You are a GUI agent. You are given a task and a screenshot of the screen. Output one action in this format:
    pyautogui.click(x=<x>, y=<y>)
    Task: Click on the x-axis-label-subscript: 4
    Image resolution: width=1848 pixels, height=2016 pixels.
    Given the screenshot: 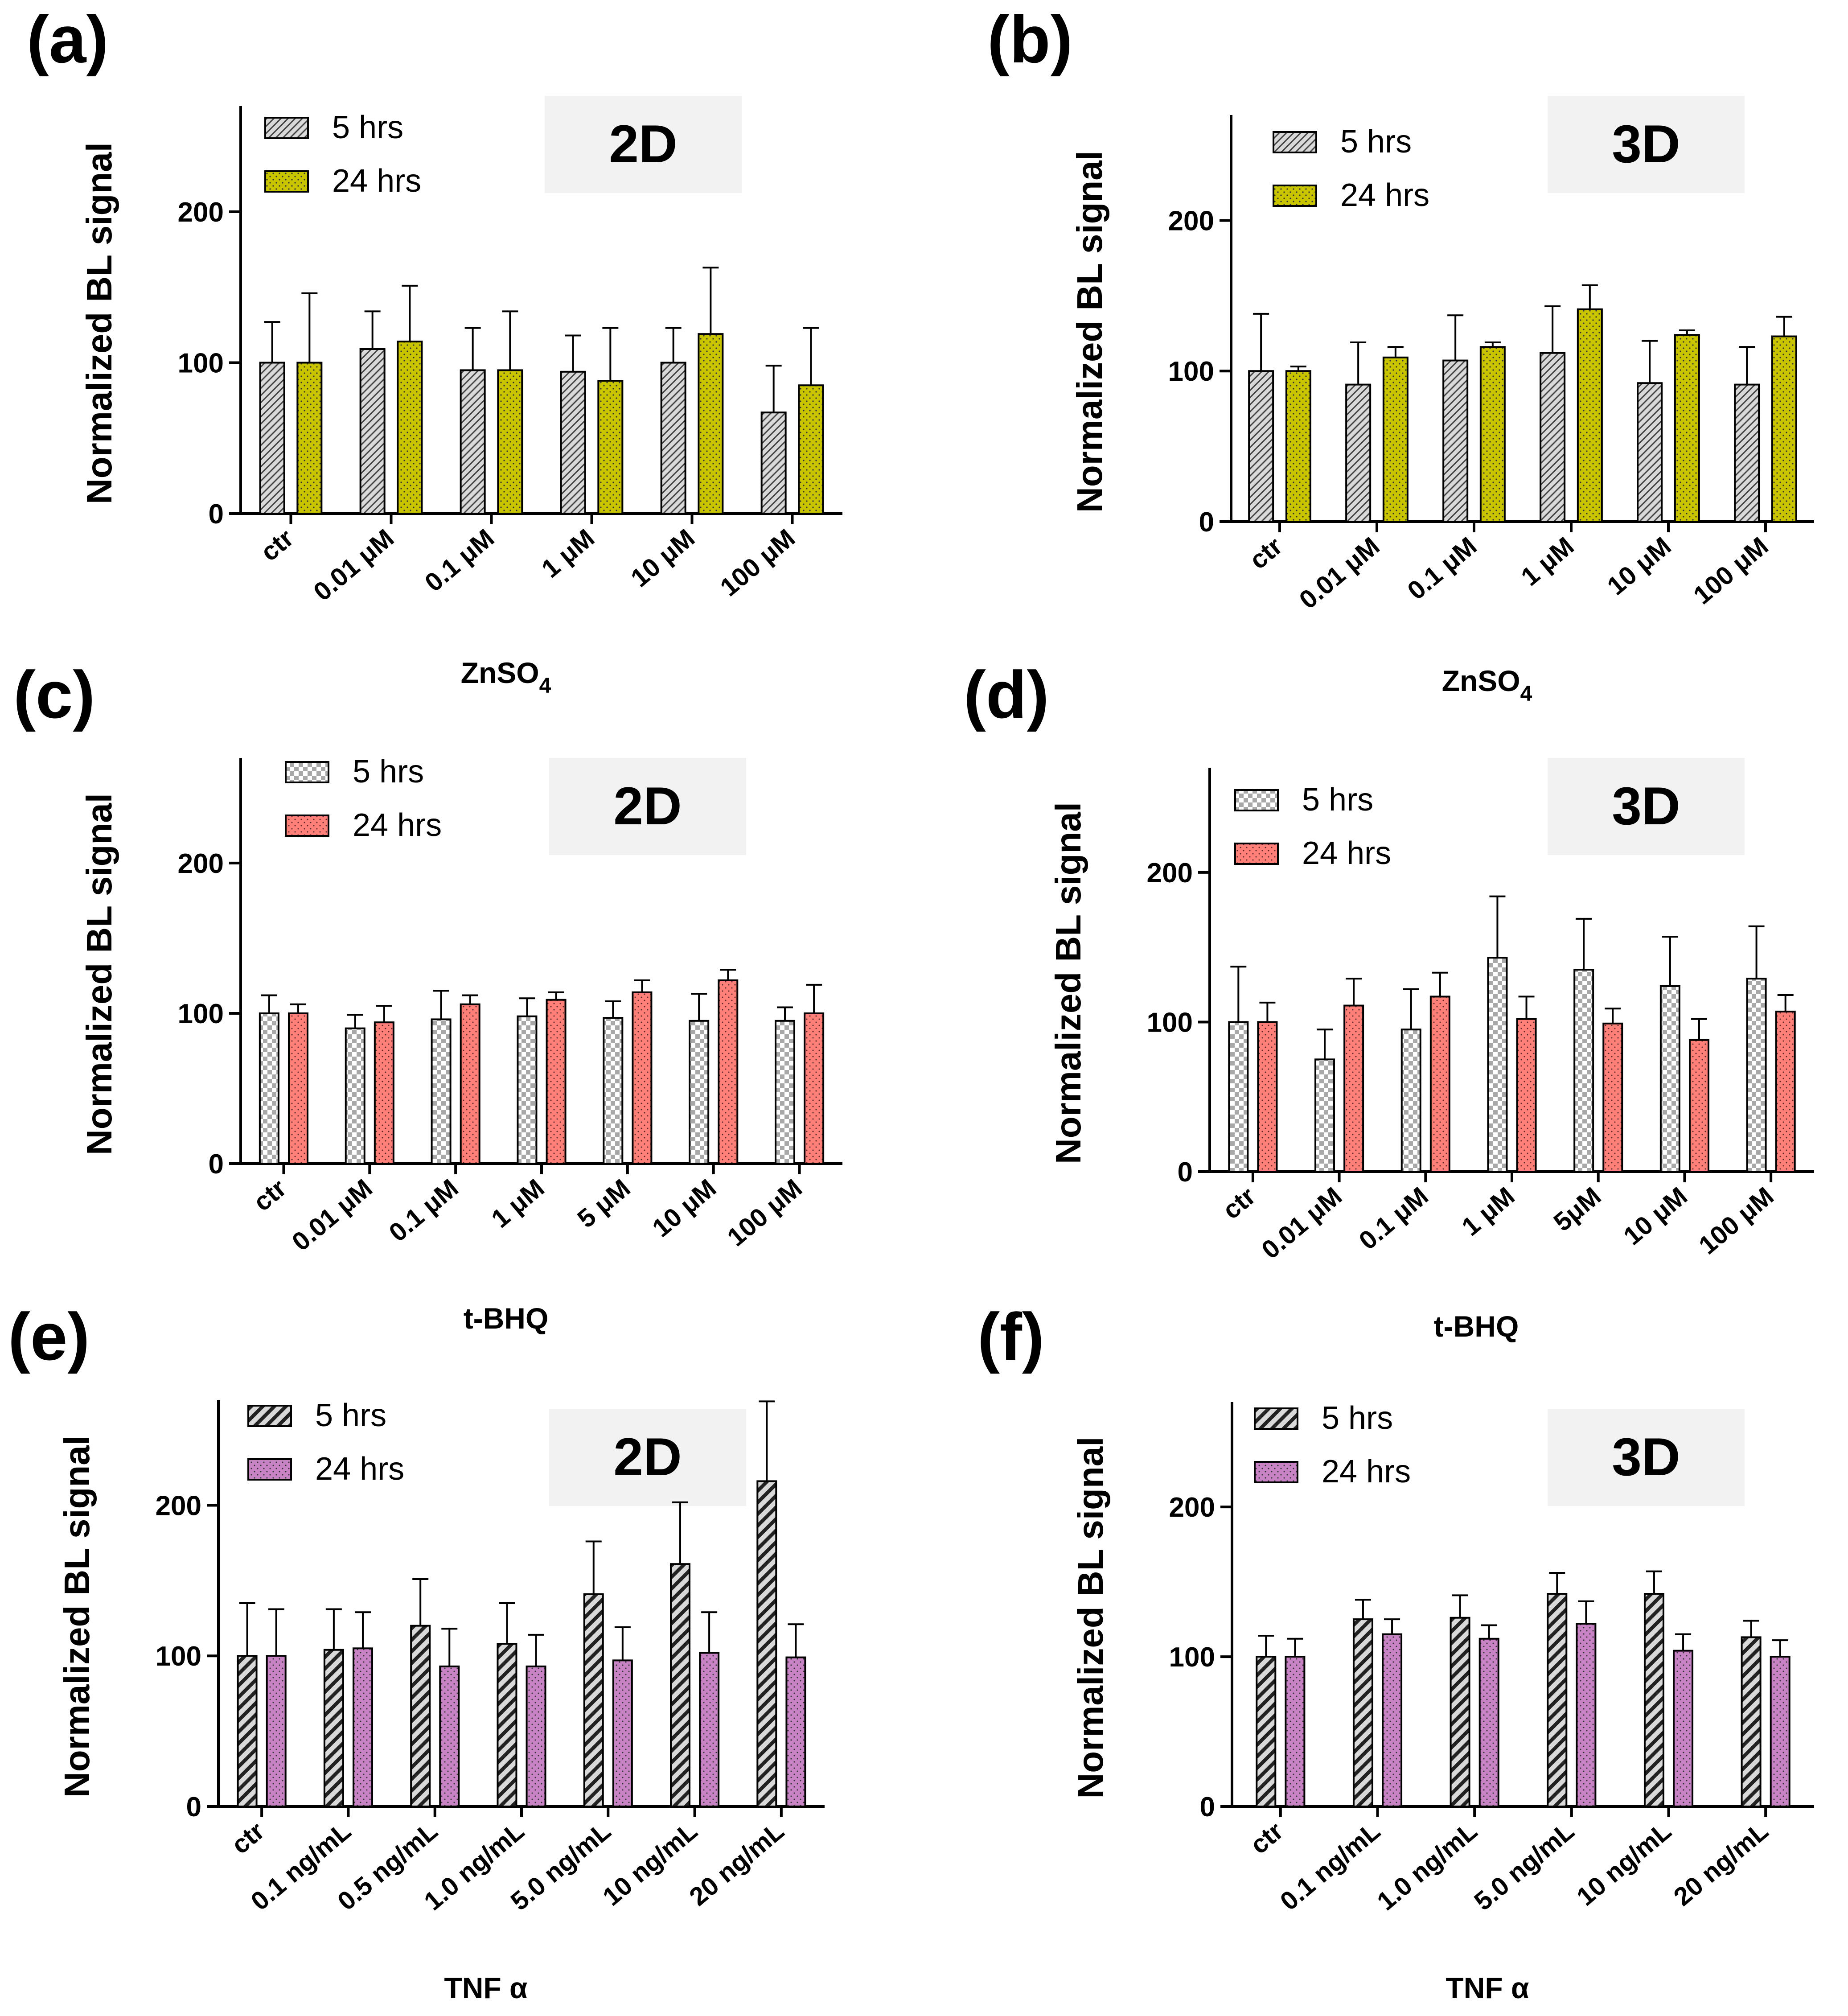 What is the action you would take?
    pyautogui.click(x=545, y=686)
    